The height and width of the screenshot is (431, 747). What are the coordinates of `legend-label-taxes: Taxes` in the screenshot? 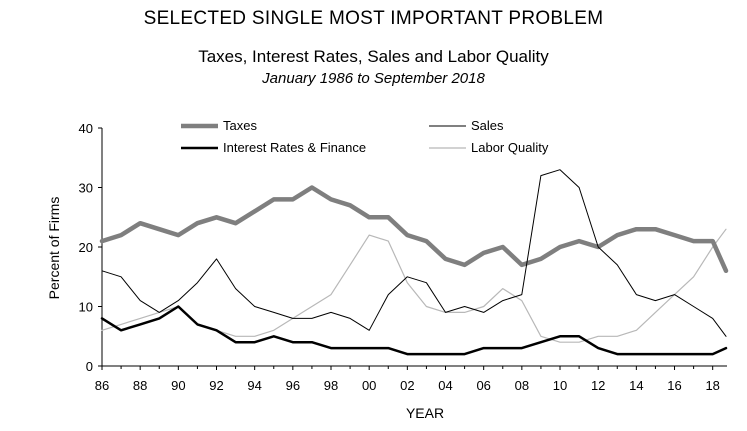 It's located at (240, 125).